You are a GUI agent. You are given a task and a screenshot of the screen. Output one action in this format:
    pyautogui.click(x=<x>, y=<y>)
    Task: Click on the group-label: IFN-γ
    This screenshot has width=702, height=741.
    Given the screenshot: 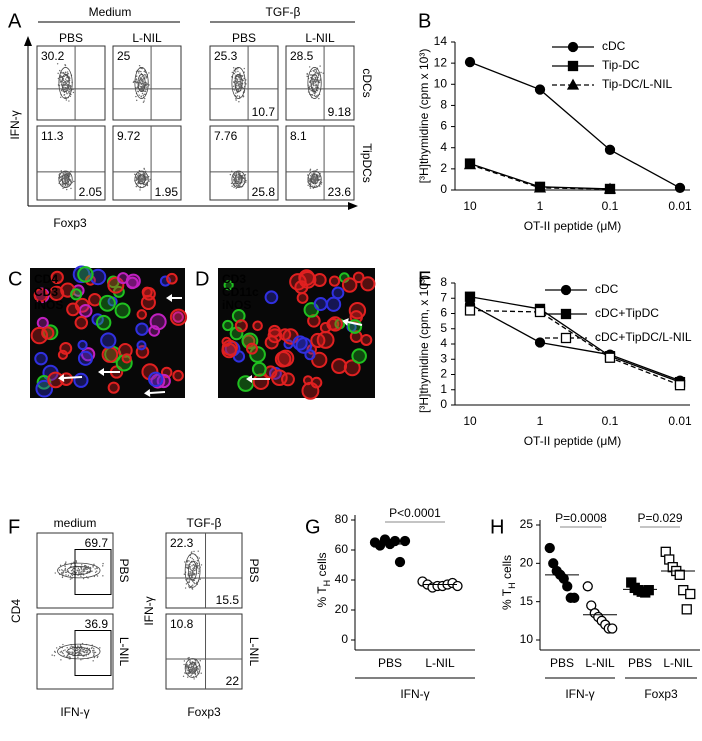 What is the action you would take?
    pyautogui.click(x=579, y=694)
    